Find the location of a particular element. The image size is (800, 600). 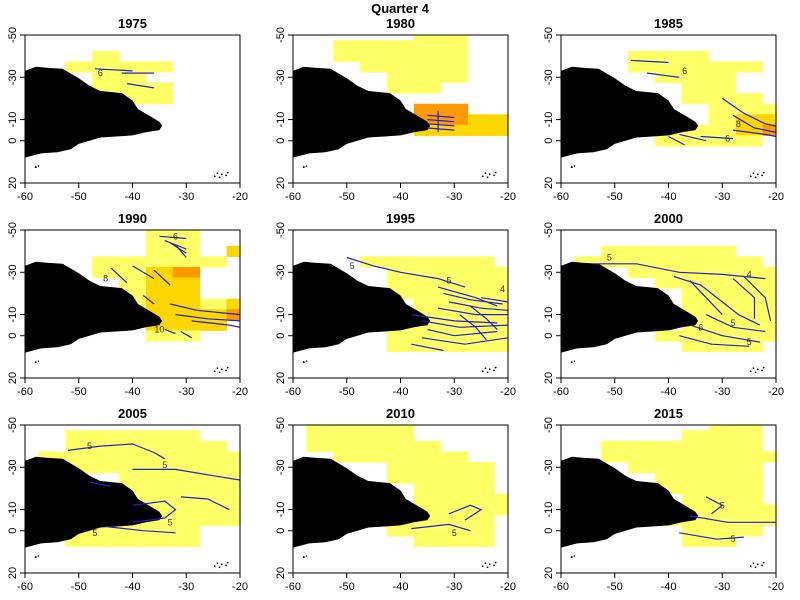

plot-area is located at coordinates (400, 107).